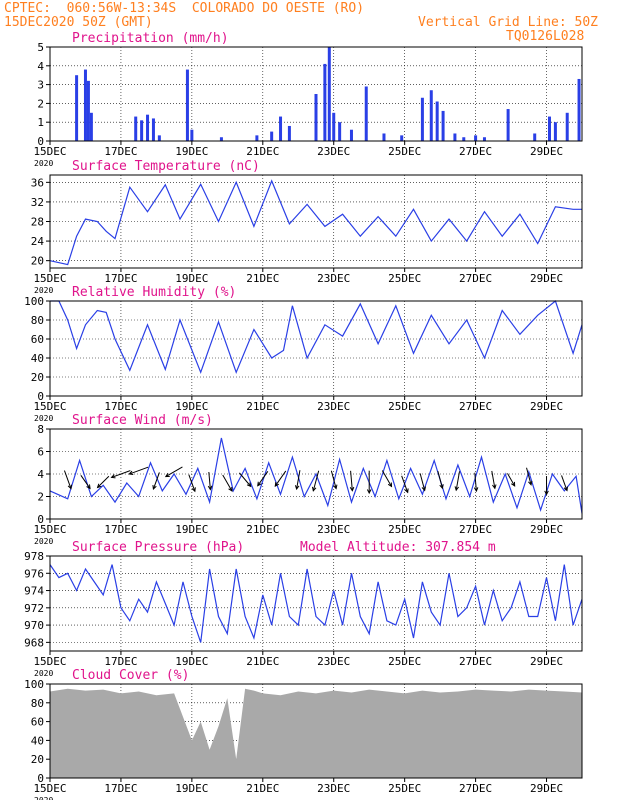 The width and height of the screenshot is (618, 800). Describe the element at coordinates (191, 661) in the screenshot. I see `x-tick-label: 19DEC` at that location.